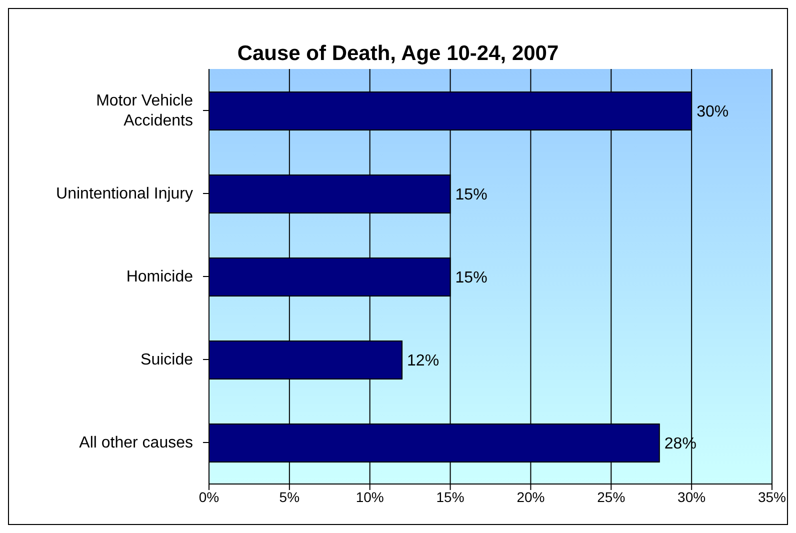 This screenshot has width=796, height=533. I want to click on x-tick-label: 10%, so click(370, 496).